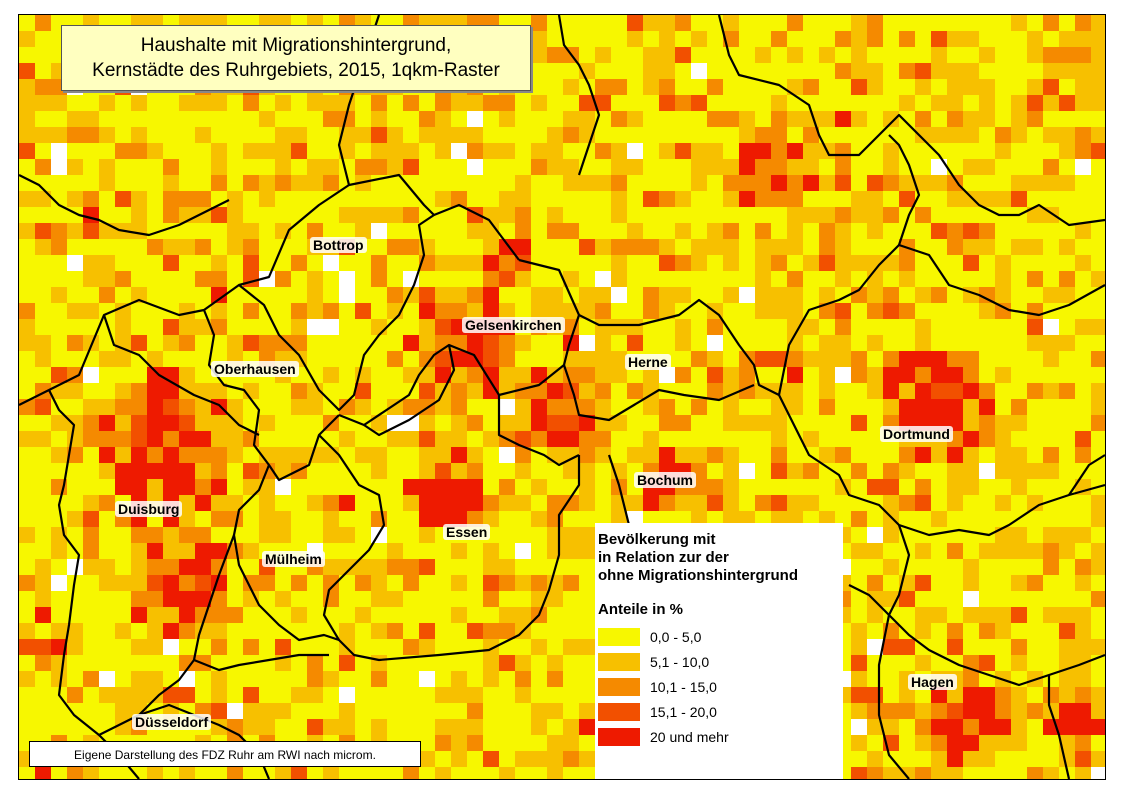 The height and width of the screenshot is (794, 1122). What do you see at coordinates (167, 635) in the screenshot?
I see `border-line` at bounding box center [167, 635].